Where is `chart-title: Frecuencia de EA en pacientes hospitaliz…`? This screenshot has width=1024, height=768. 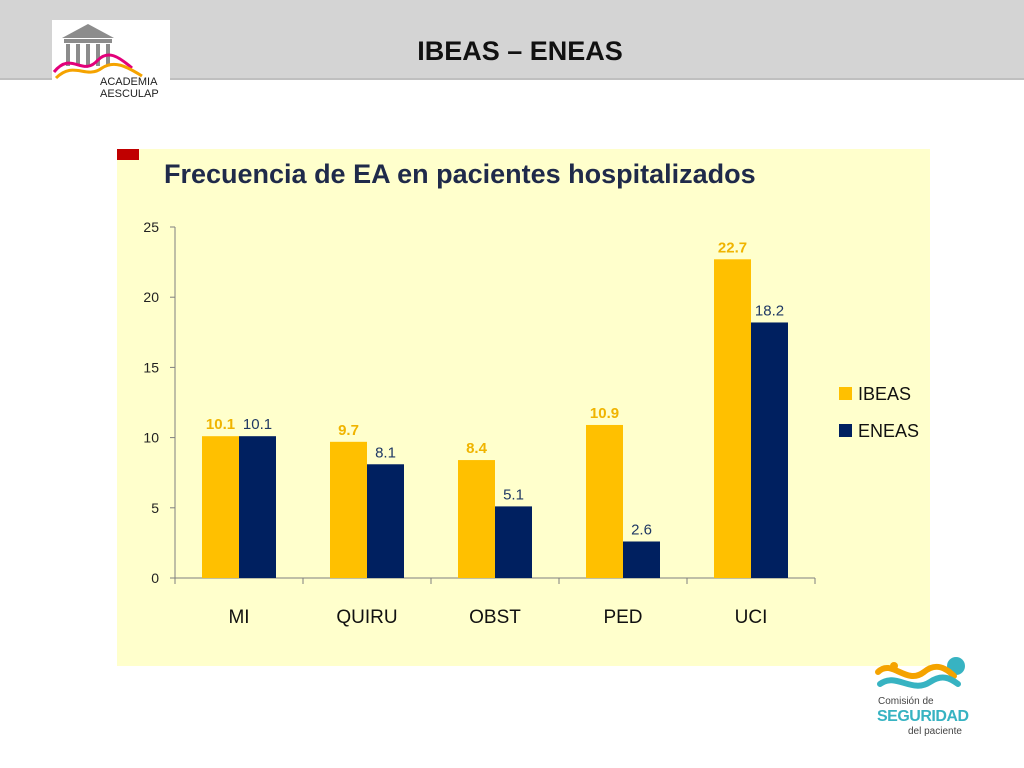
chart-title: Frecuencia de EA en pacientes hospitaliz… is located at coordinates (460, 174).